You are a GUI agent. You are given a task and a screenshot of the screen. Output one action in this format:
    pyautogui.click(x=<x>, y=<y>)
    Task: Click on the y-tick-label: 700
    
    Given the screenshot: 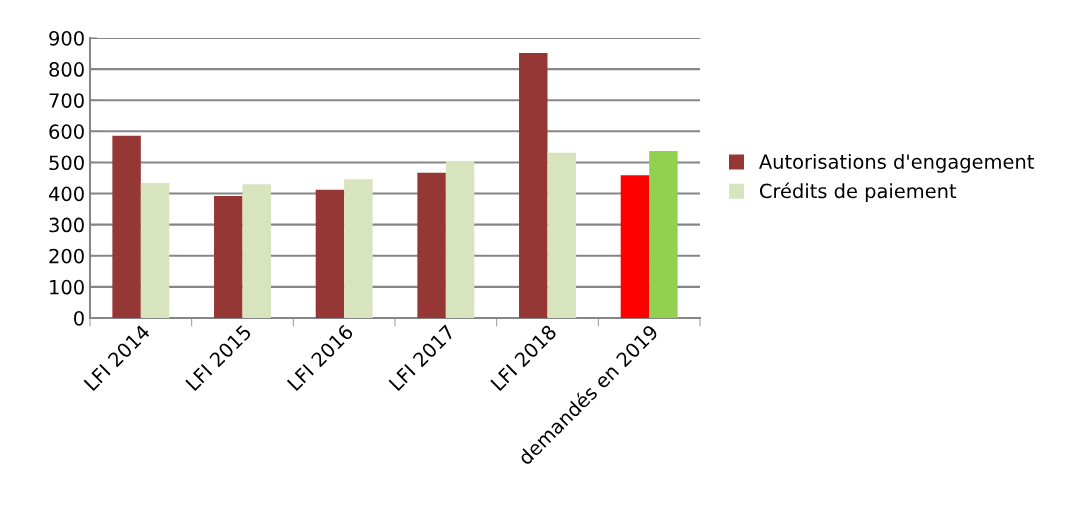 What is the action you would take?
    pyautogui.click(x=66, y=100)
    